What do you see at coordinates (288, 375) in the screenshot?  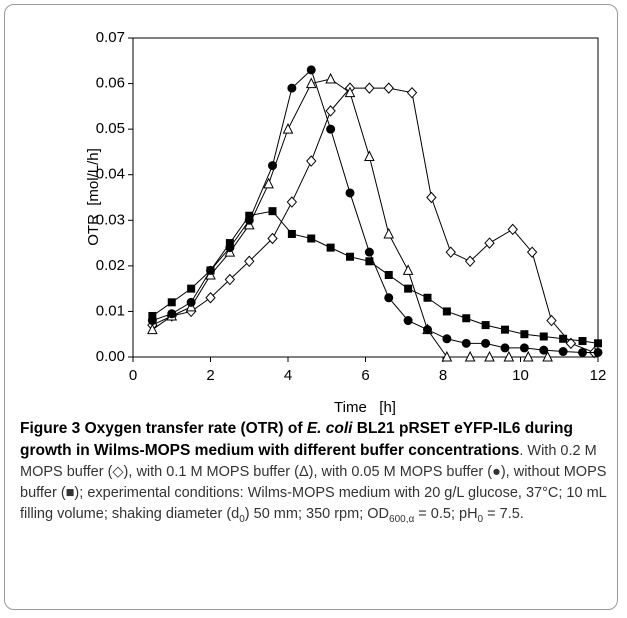 I see `x-tick-label: 4` at bounding box center [288, 375].